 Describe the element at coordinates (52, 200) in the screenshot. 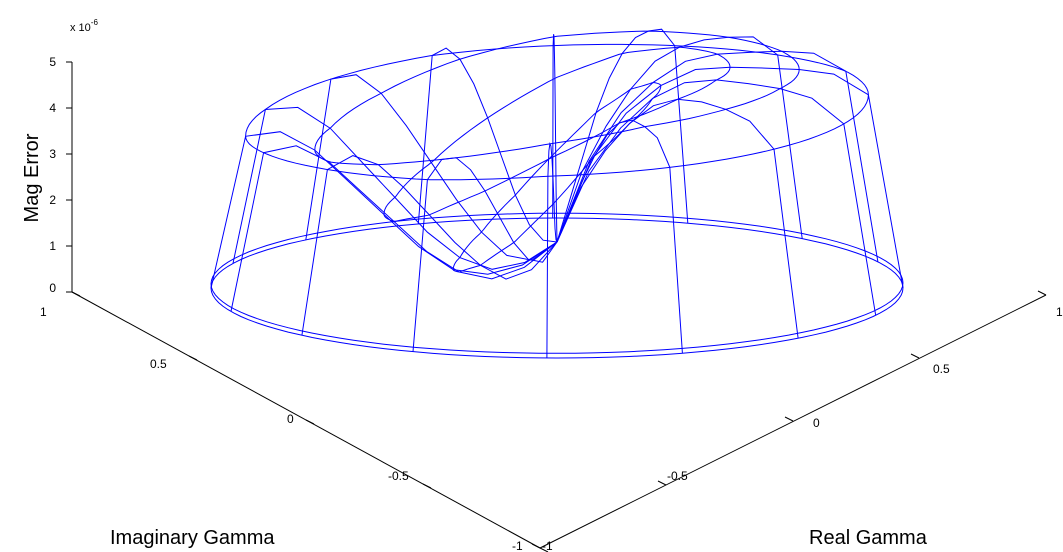

I see `z-tick-label: 2` at that location.